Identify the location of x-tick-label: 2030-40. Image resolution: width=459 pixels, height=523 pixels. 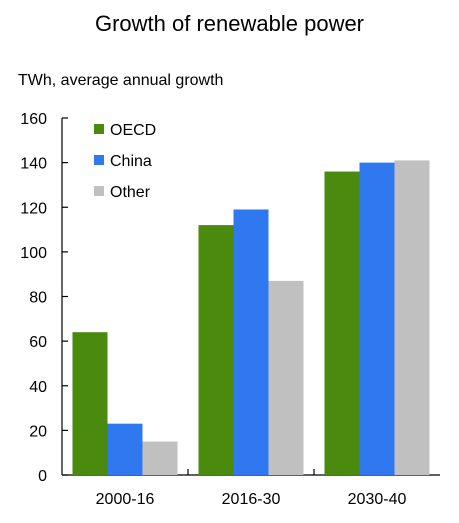
(377, 499).